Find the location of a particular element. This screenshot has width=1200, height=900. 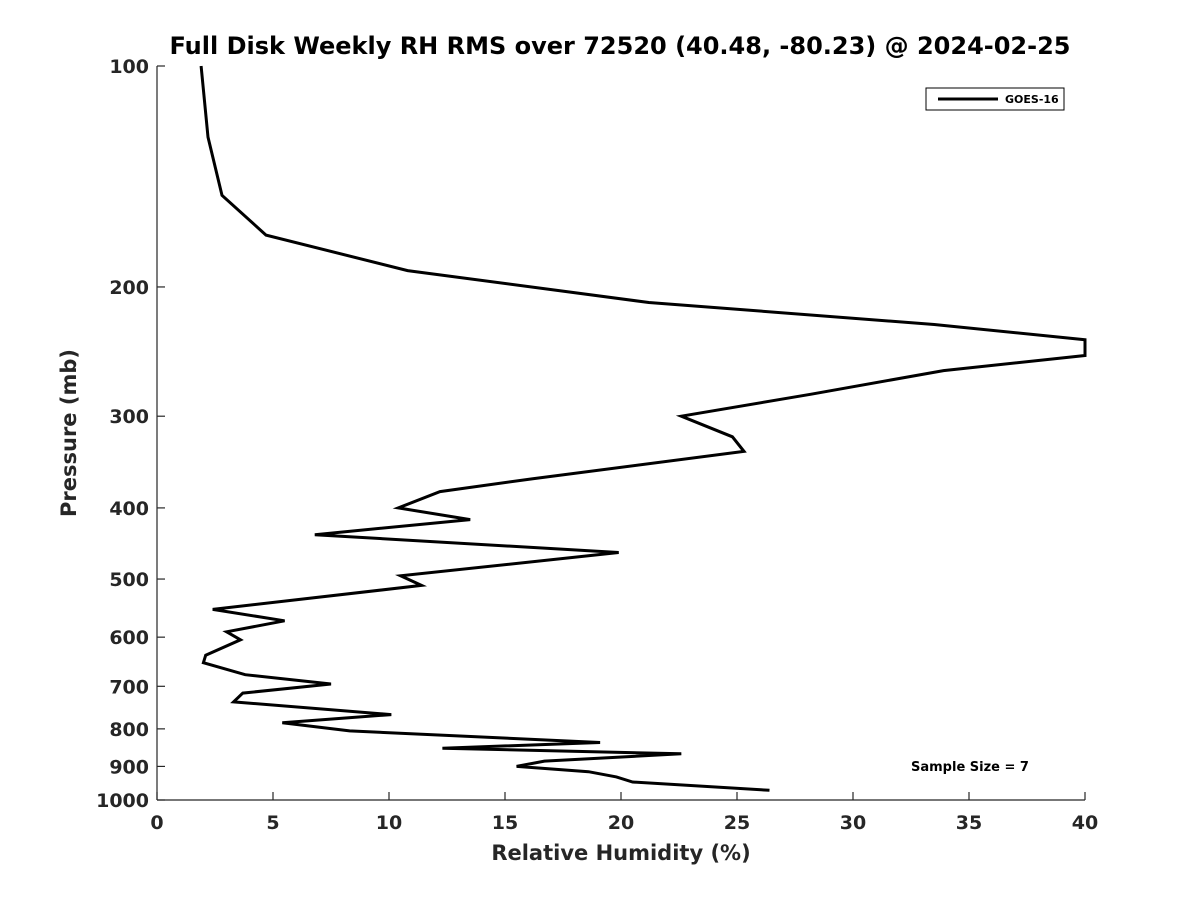

y-tick-label: 200 is located at coordinates (129, 288).